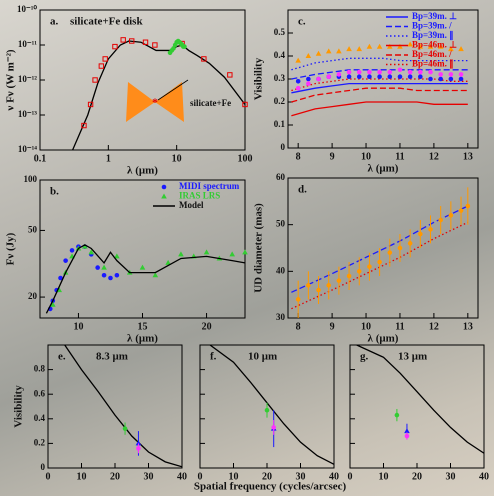  What do you see at coordinates (213, 357) in the screenshot?
I see `panel-label: f.` at bounding box center [213, 357].